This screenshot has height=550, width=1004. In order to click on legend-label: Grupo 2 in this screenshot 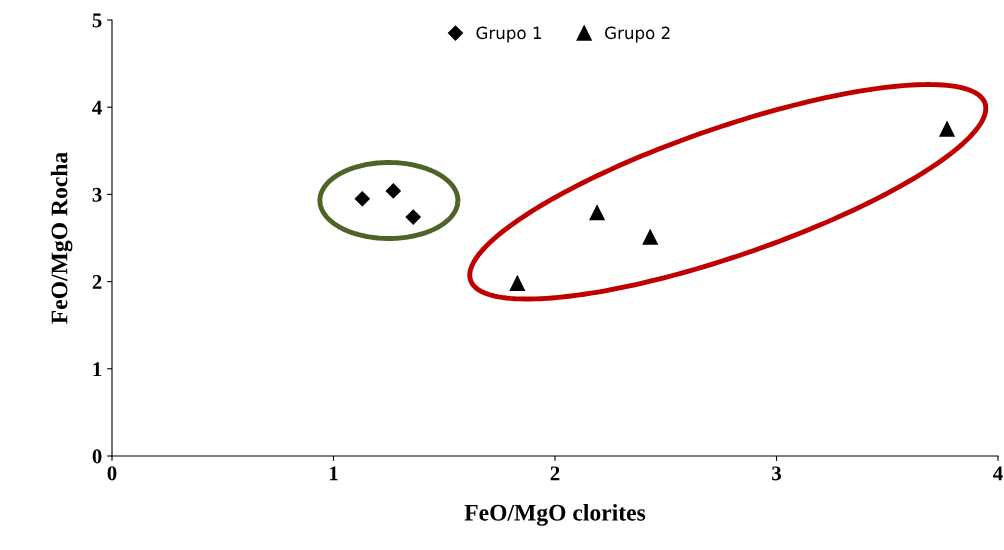, I will do `click(637, 34)`.